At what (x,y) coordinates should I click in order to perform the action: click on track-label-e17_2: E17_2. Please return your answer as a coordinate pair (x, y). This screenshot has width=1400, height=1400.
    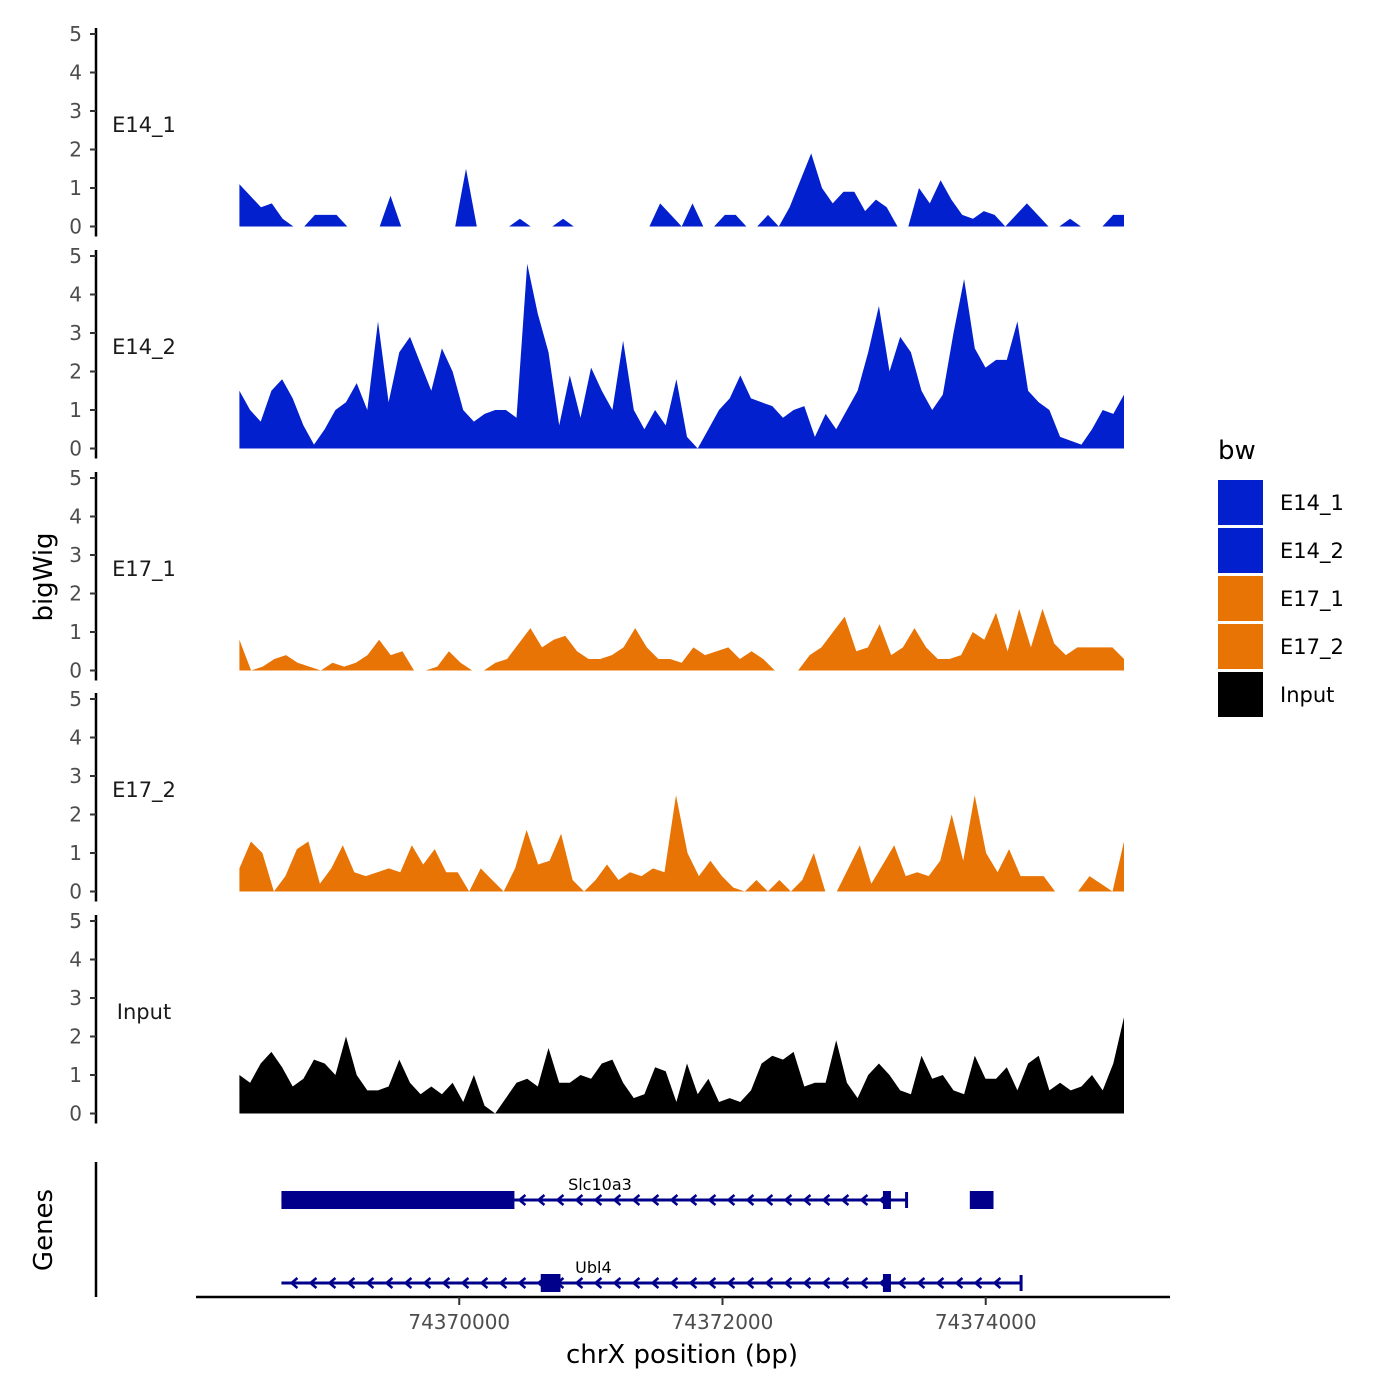
    Looking at the image, I should click on (144, 790).